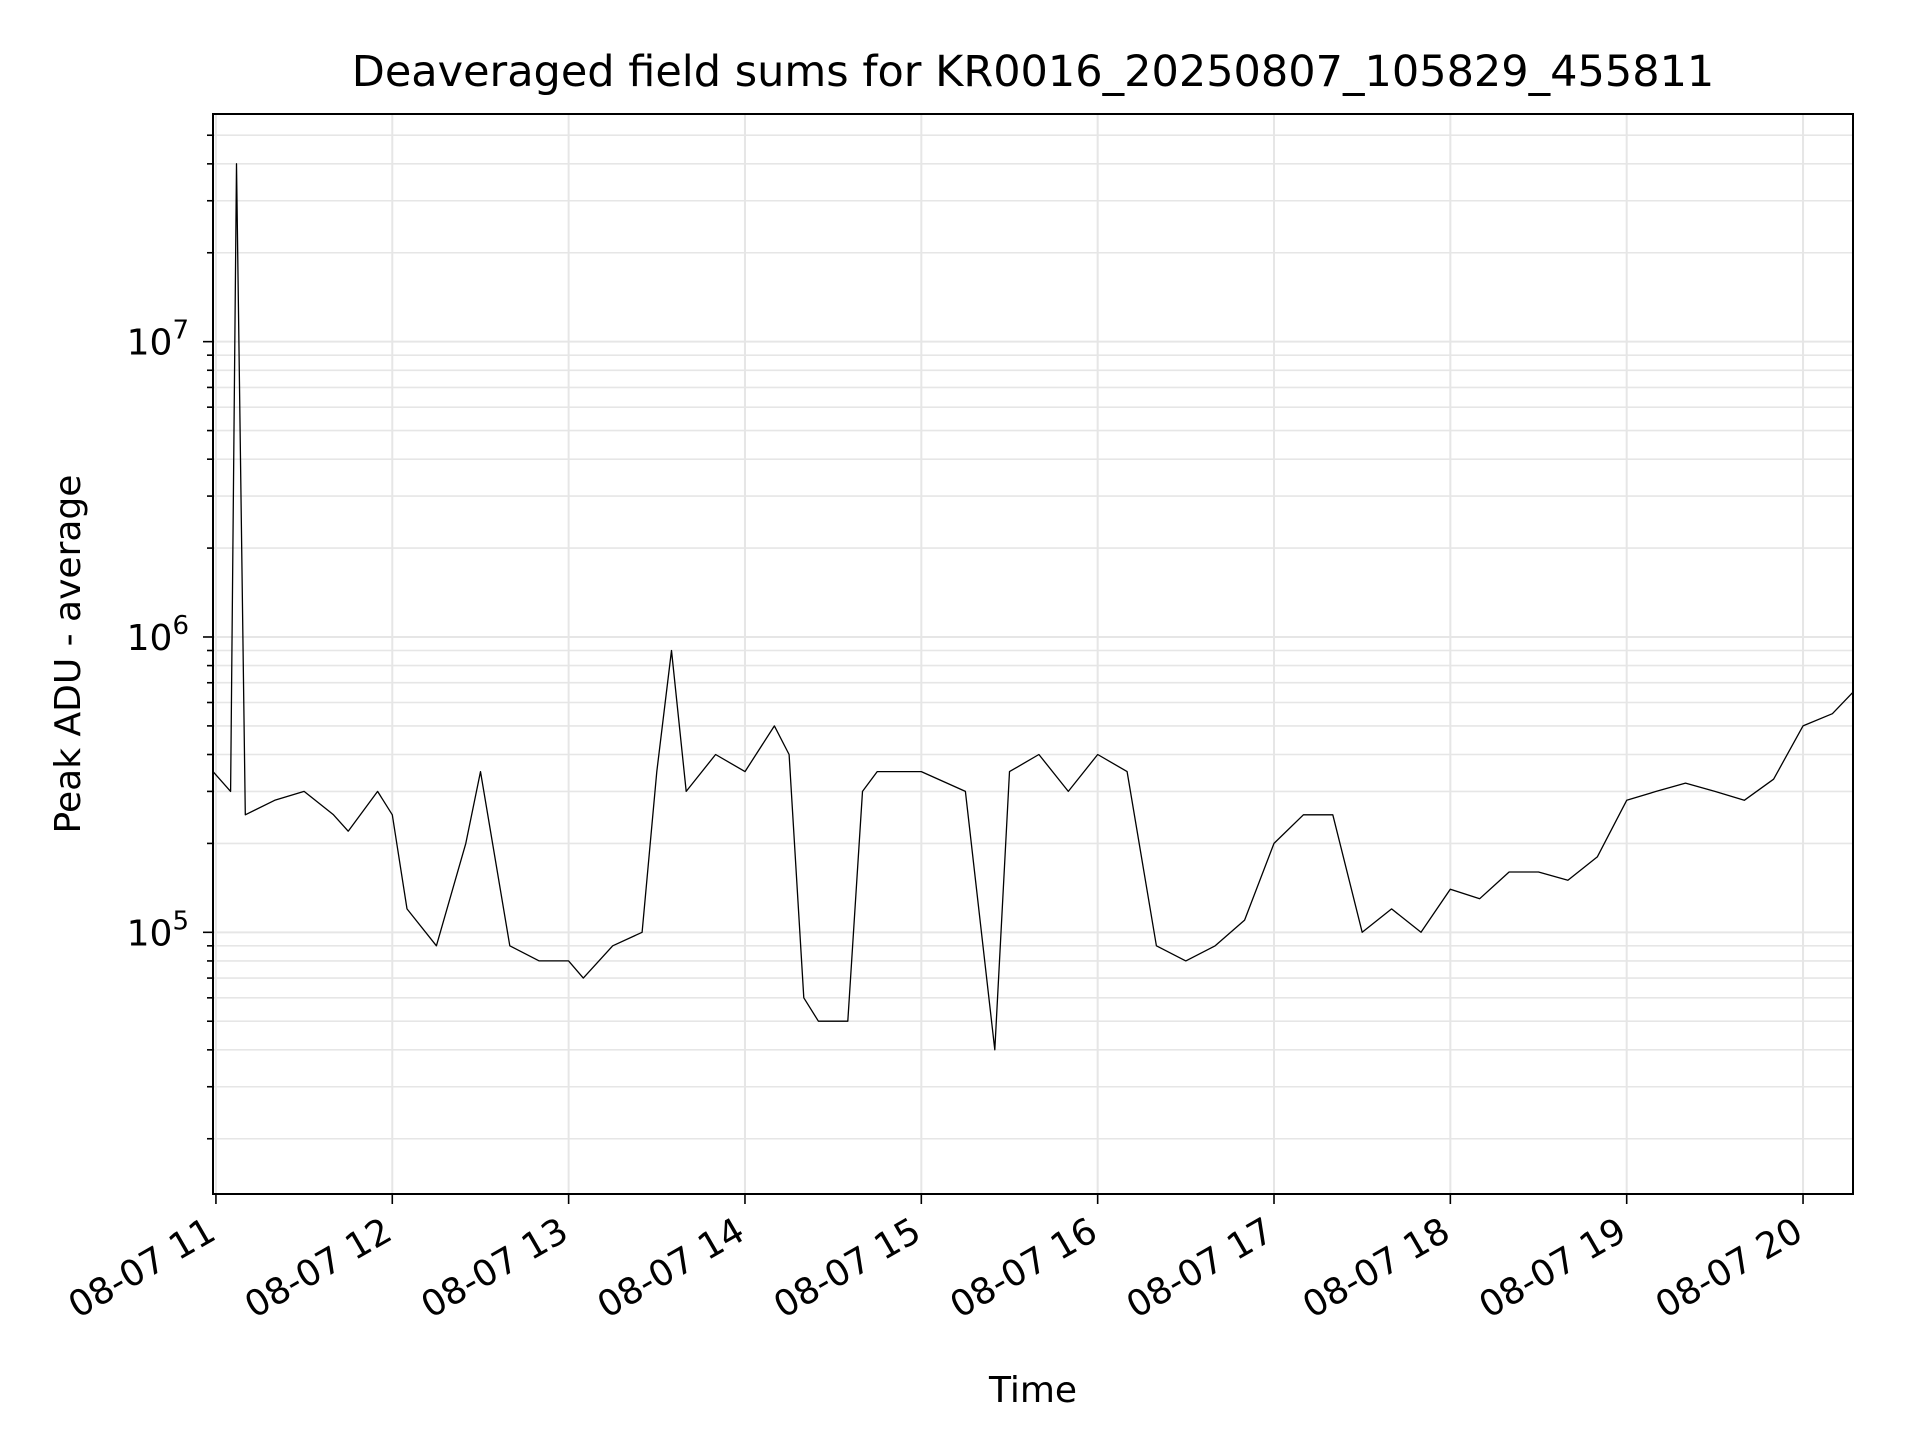 This screenshot has width=1920, height=1440. What do you see at coordinates (158, 635) in the screenshot?
I see `y-tick-label: 10⁶` at bounding box center [158, 635].